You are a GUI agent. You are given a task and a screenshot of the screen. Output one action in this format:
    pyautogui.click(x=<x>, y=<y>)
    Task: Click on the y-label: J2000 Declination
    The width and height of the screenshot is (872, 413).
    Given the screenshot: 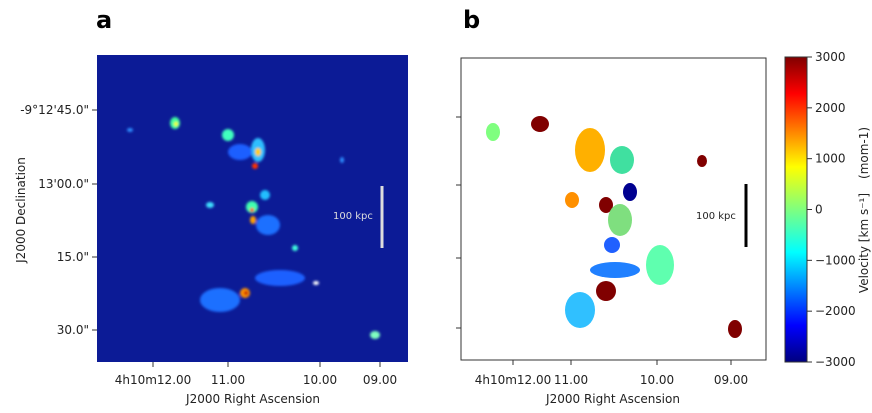 What is the action you would take?
    pyautogui.click(x=21, y=210)
    